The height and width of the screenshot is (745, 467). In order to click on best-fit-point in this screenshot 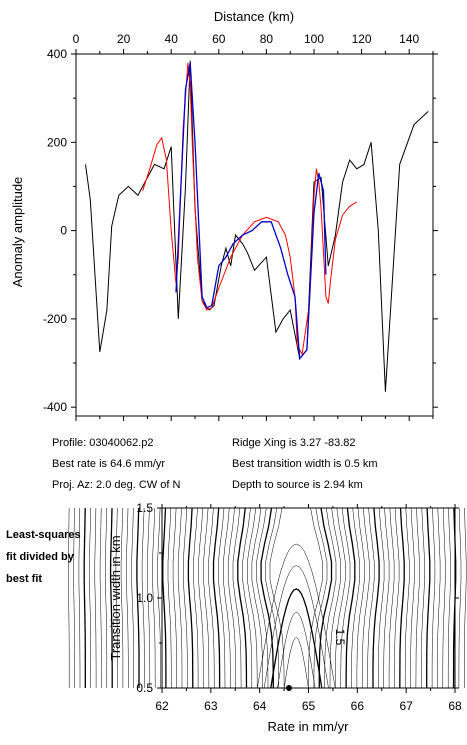, I will do `click(288, 688)`.